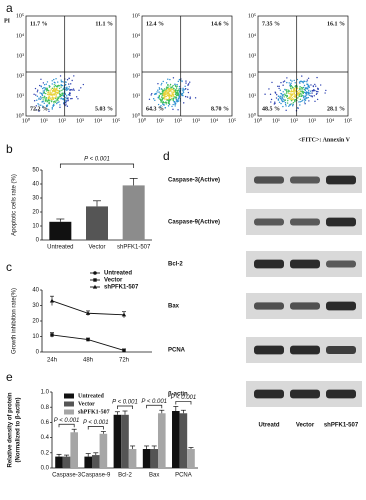 The height and width of the screenshot is (500, 366). I want to click on panel-letter: e, so click(9, 377).